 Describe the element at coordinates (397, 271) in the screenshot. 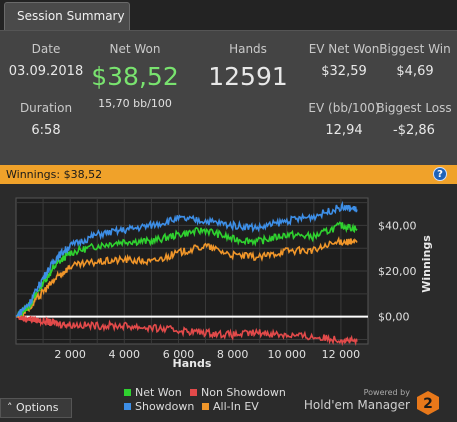

I see `y-tick-label: $20,00` at that location.